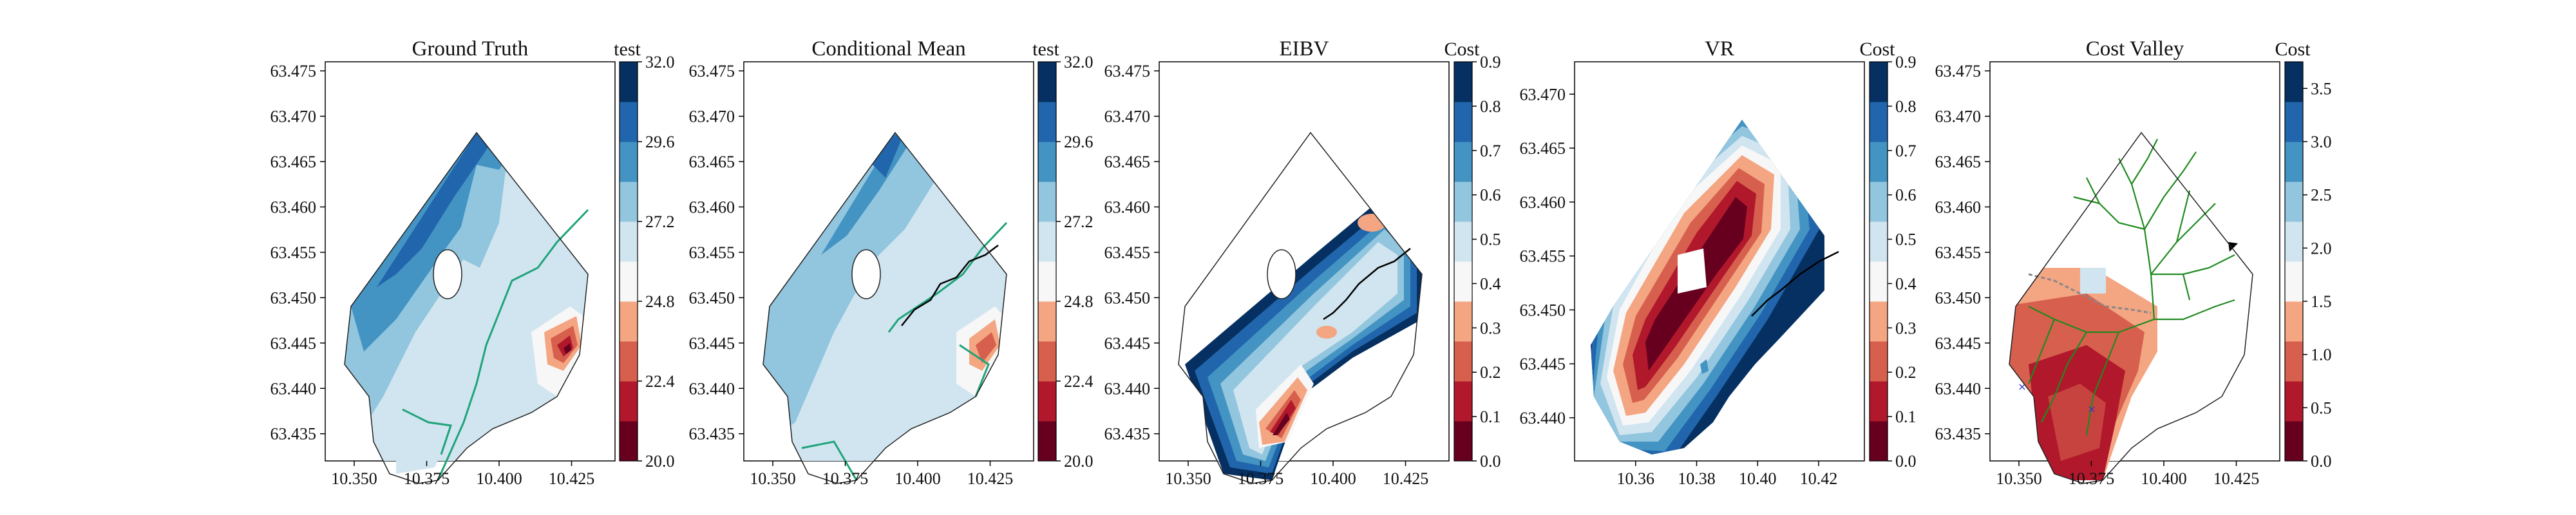 The height and width of the screenshot is (515, 2576). What do you see at coordinates (2135, 49) in the screenshot?
I see `panel-title: Cost Valley` at bounding box center [2135, 49].